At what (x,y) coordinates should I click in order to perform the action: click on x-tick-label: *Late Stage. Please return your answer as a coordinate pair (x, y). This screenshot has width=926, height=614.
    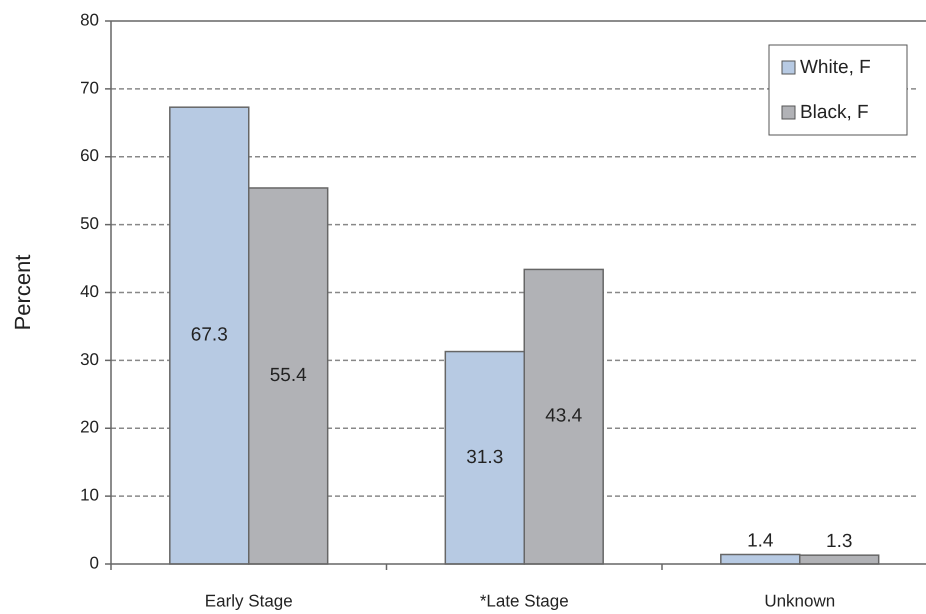
    Looking at the image, I should click on (524, 600).